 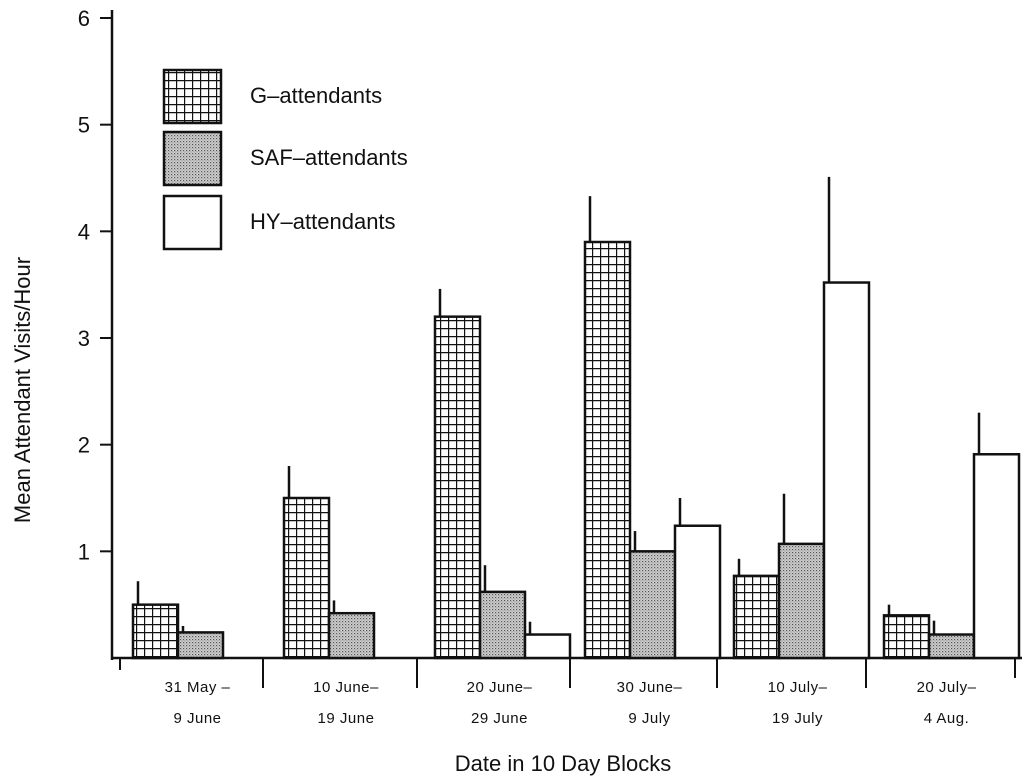 I want to click on category-label-line1: 20 July–, so click(x=947, y=687).